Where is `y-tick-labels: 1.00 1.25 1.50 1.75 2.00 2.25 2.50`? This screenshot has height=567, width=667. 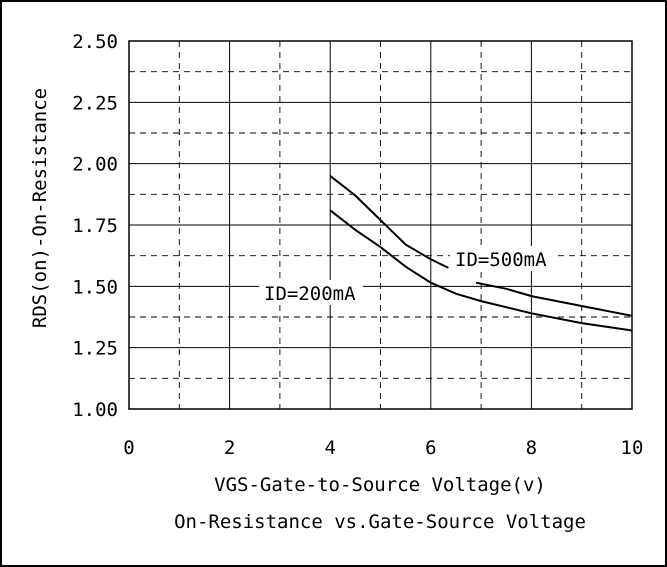 y-tick-labels: 1.00 1.25 1.50 1.75 2.00 2.25 2.50 is located at coordinates (95, 226).